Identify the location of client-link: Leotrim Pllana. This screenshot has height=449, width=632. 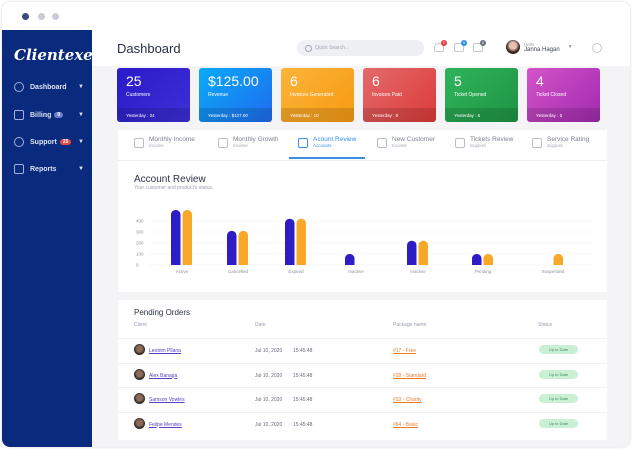
(165, 351).